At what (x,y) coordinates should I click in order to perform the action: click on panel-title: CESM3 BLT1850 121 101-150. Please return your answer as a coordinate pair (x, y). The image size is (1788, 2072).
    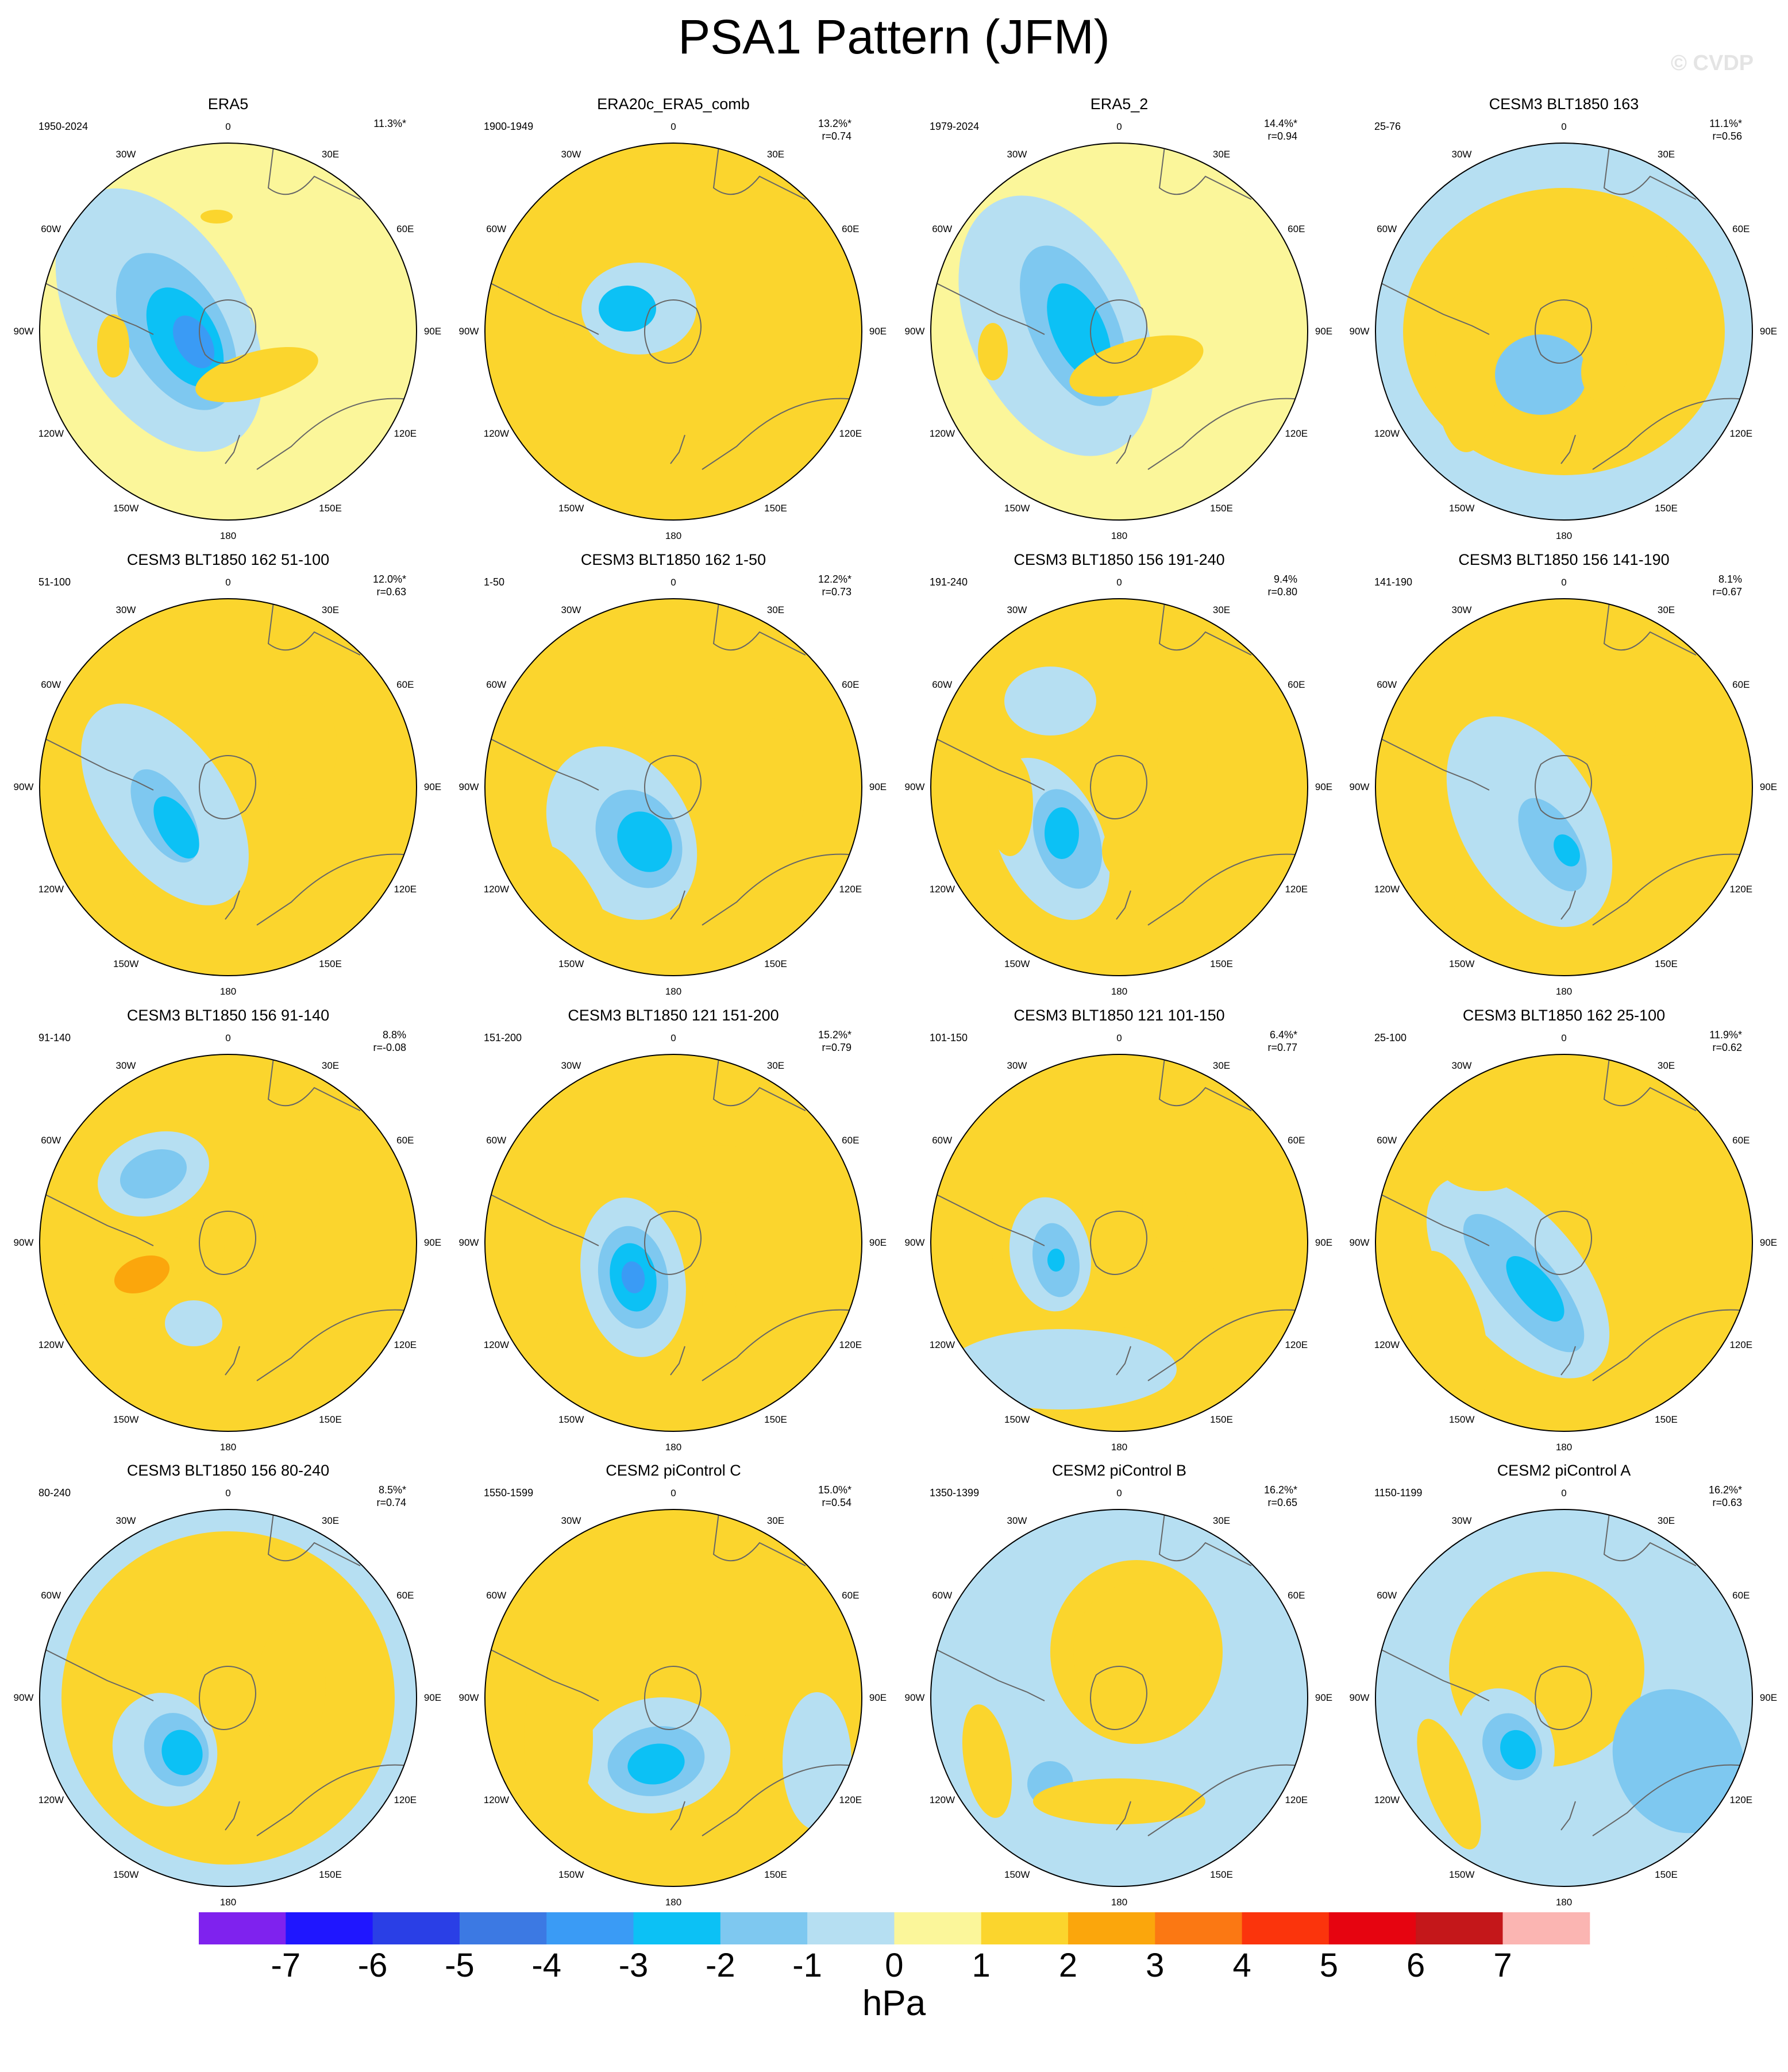
    Looking at the image, I should click on (1119, 1015).